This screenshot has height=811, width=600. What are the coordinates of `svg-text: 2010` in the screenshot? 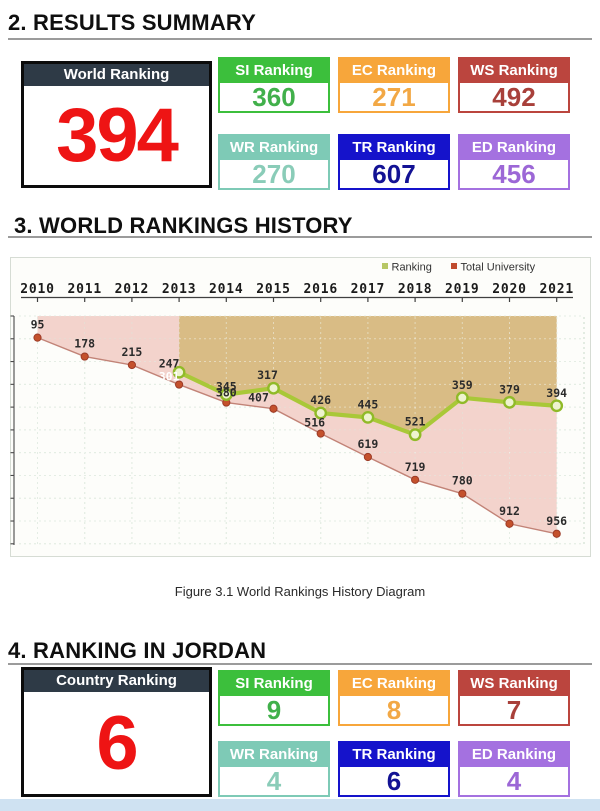 It's located at (37, 289).